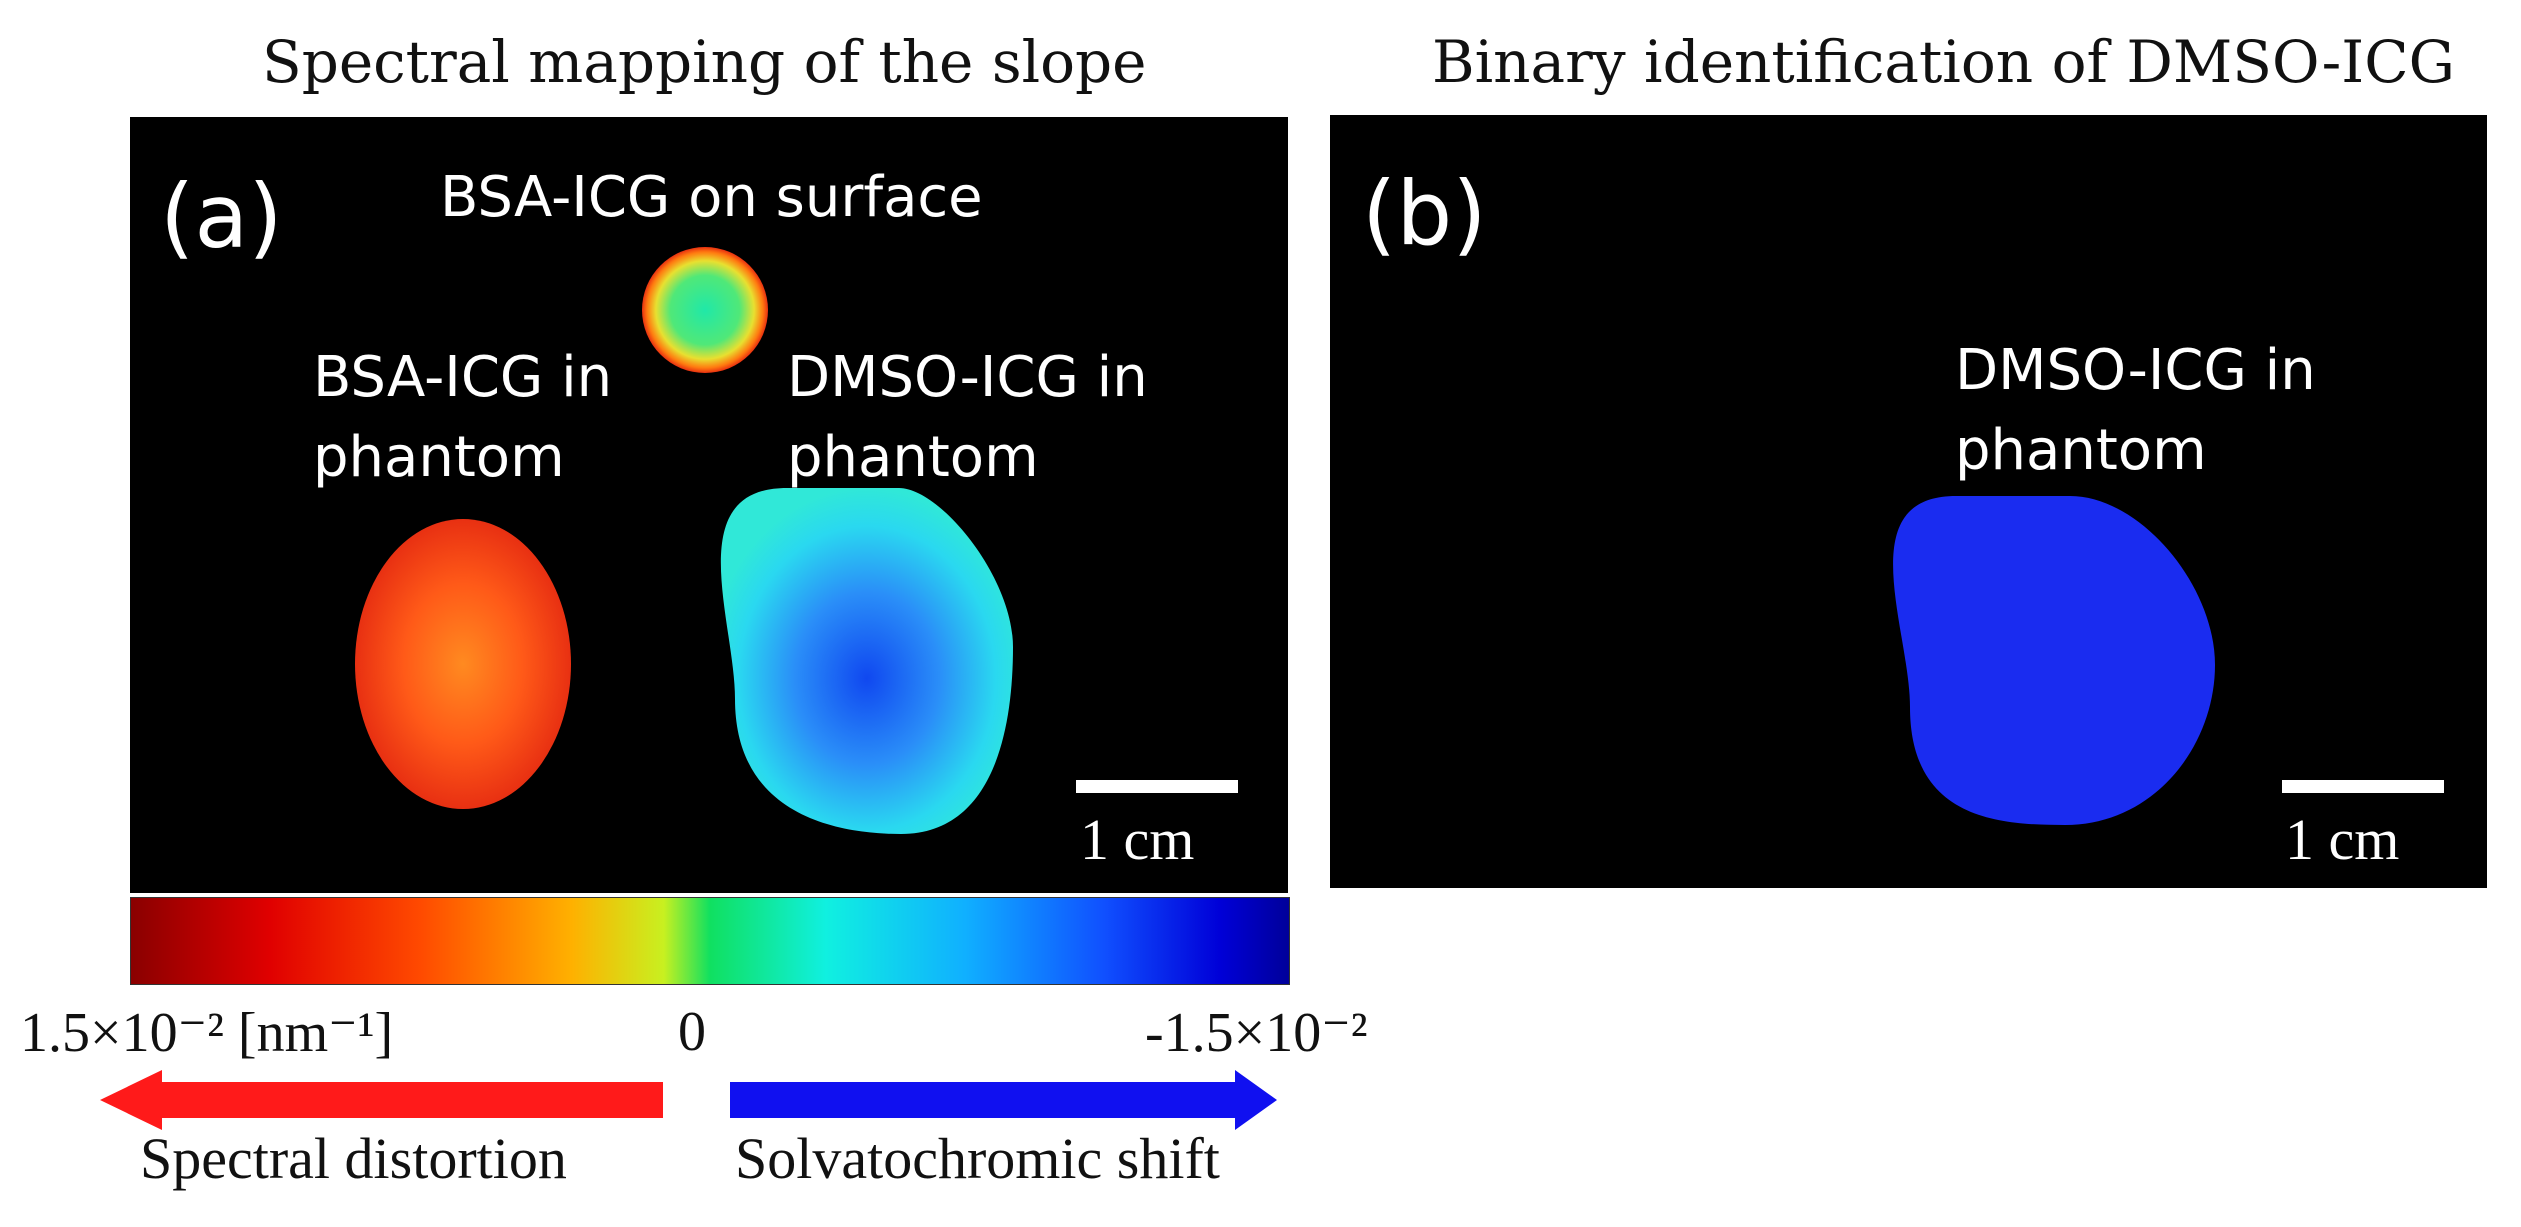 This screenshot has height=1227, width=2521. Describe the element at coordinates (1943, 62) in the screenshot. I see `panel-b-title: Binary identification of DMSO-ICG` at that location.